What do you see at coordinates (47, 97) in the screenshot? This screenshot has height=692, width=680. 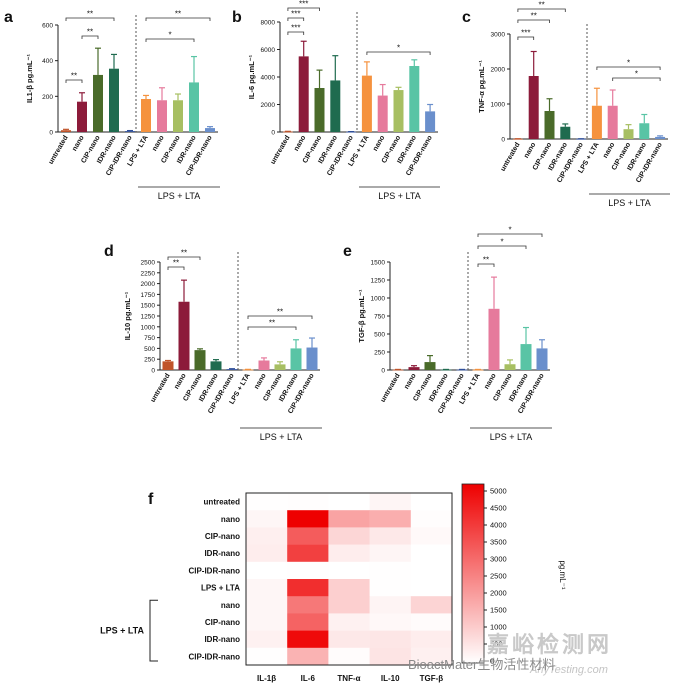 I see `y-tick-label: 200` at bounding box center [47, 97].